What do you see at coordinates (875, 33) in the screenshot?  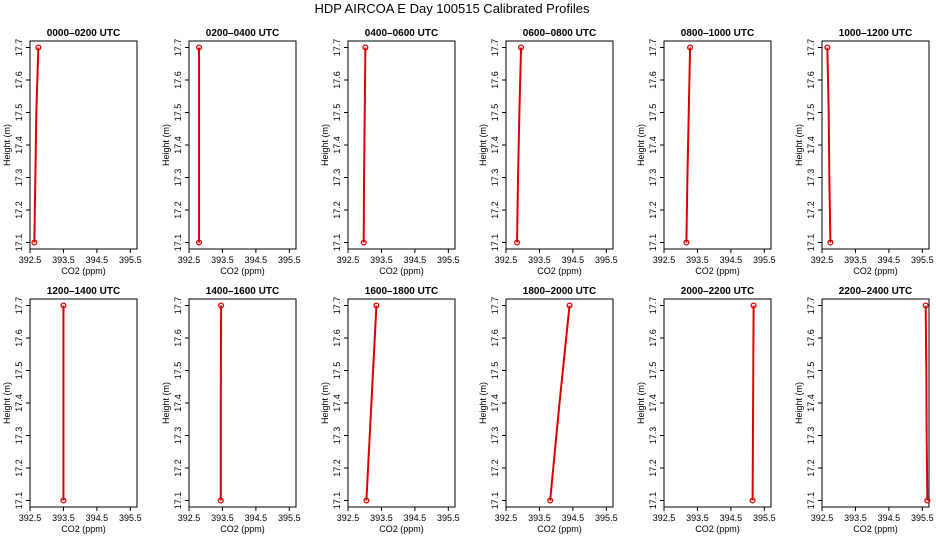 I see `panel-title: 1000–1200 UTC` at bounding box center [875, 33].